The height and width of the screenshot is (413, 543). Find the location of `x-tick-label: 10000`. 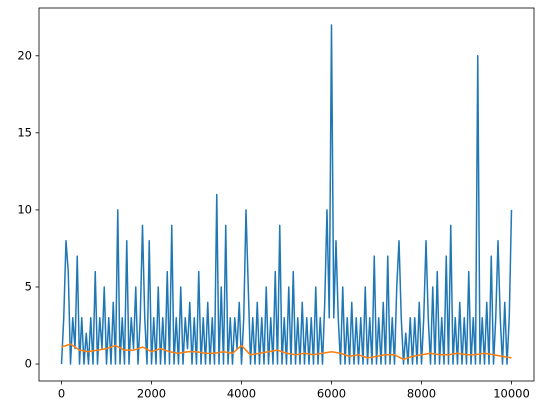

x-tick-label: 10000 is located at coordinates (511, 394).